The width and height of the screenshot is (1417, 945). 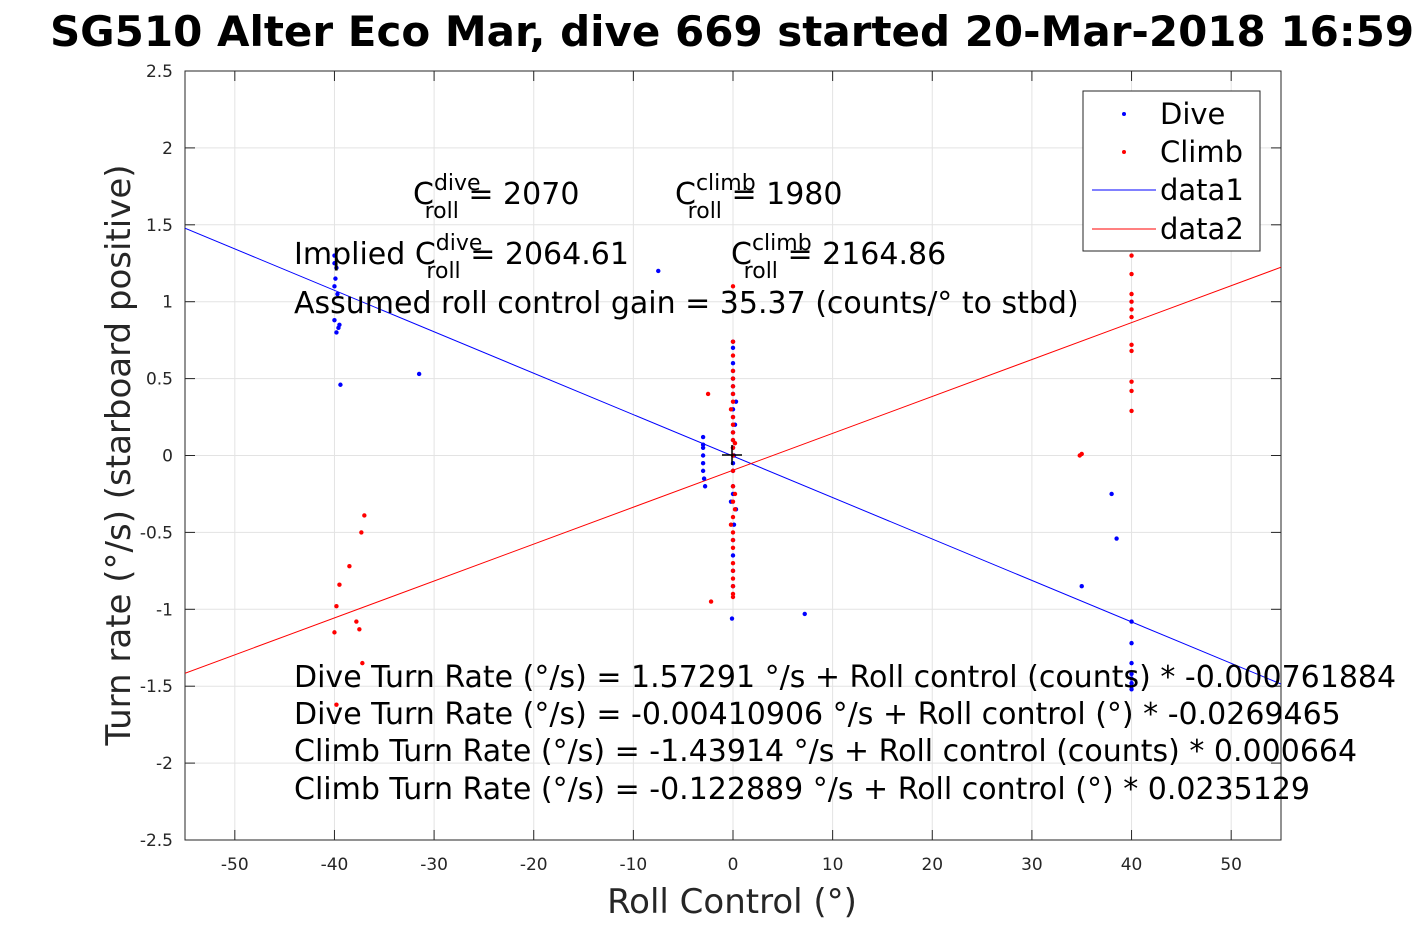 What do you see at coordinates (159, 226) in the screenshot?
I see `y-tick-label: 1.5` at bounding box center [159, 226].